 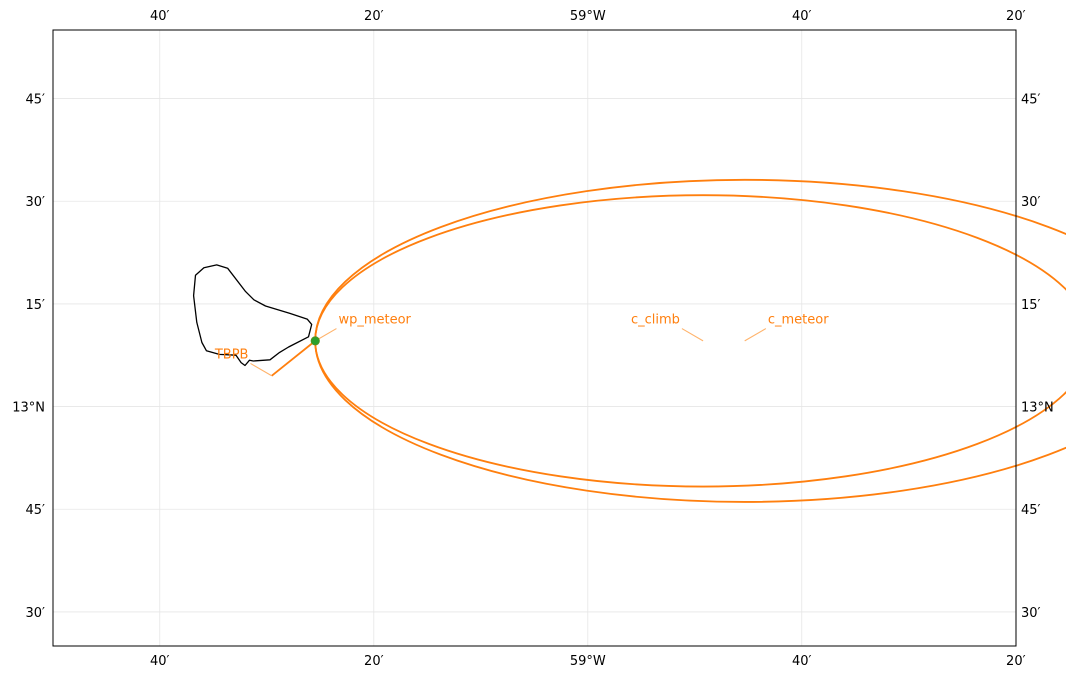 What do you see at coordinates (28, 408) in the screenshot?
I see `lat-tick-label-left: 13°N` at bounding box center [28, 408].